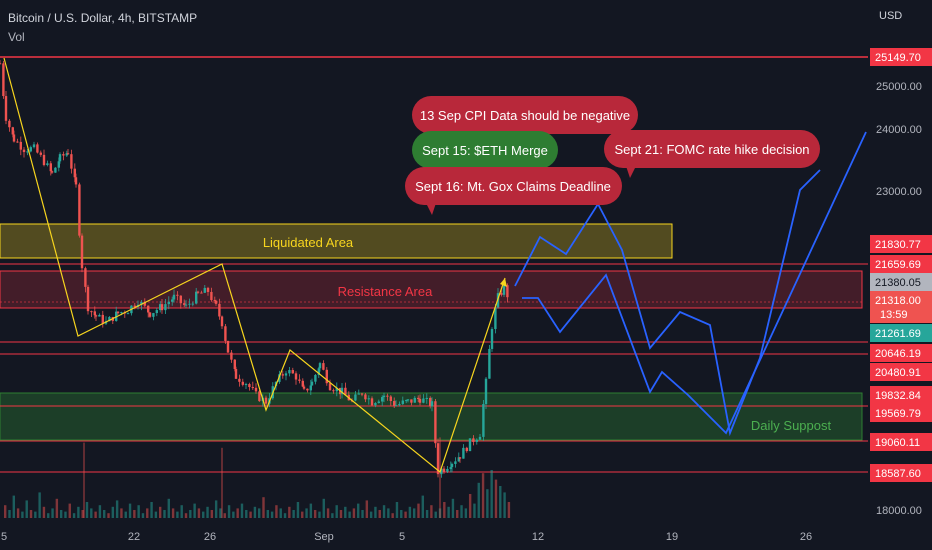  I want to click on price-label-text: 21659.69, so click(898, 265).